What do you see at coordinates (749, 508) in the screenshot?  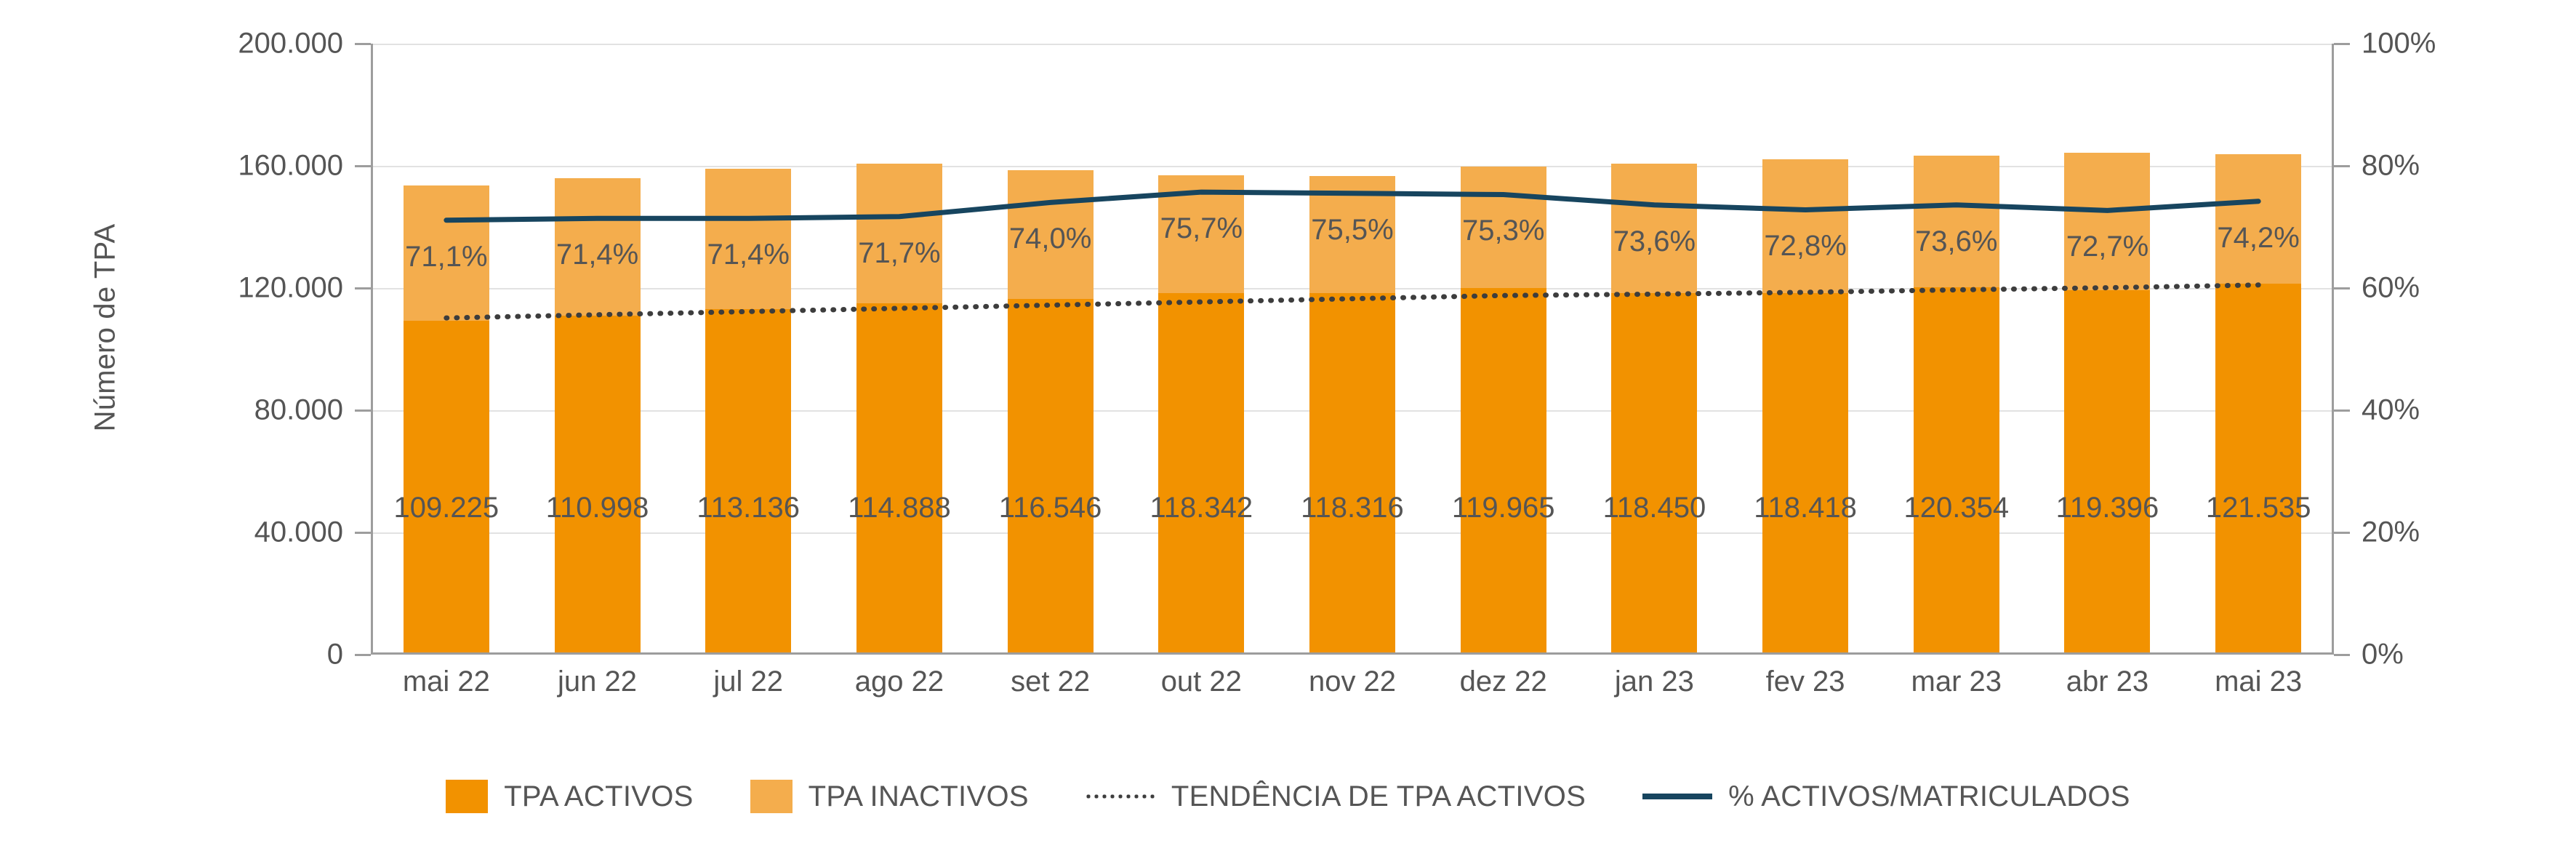 I see `bar-value-label: 113.136` at bounding box center [749, 508].